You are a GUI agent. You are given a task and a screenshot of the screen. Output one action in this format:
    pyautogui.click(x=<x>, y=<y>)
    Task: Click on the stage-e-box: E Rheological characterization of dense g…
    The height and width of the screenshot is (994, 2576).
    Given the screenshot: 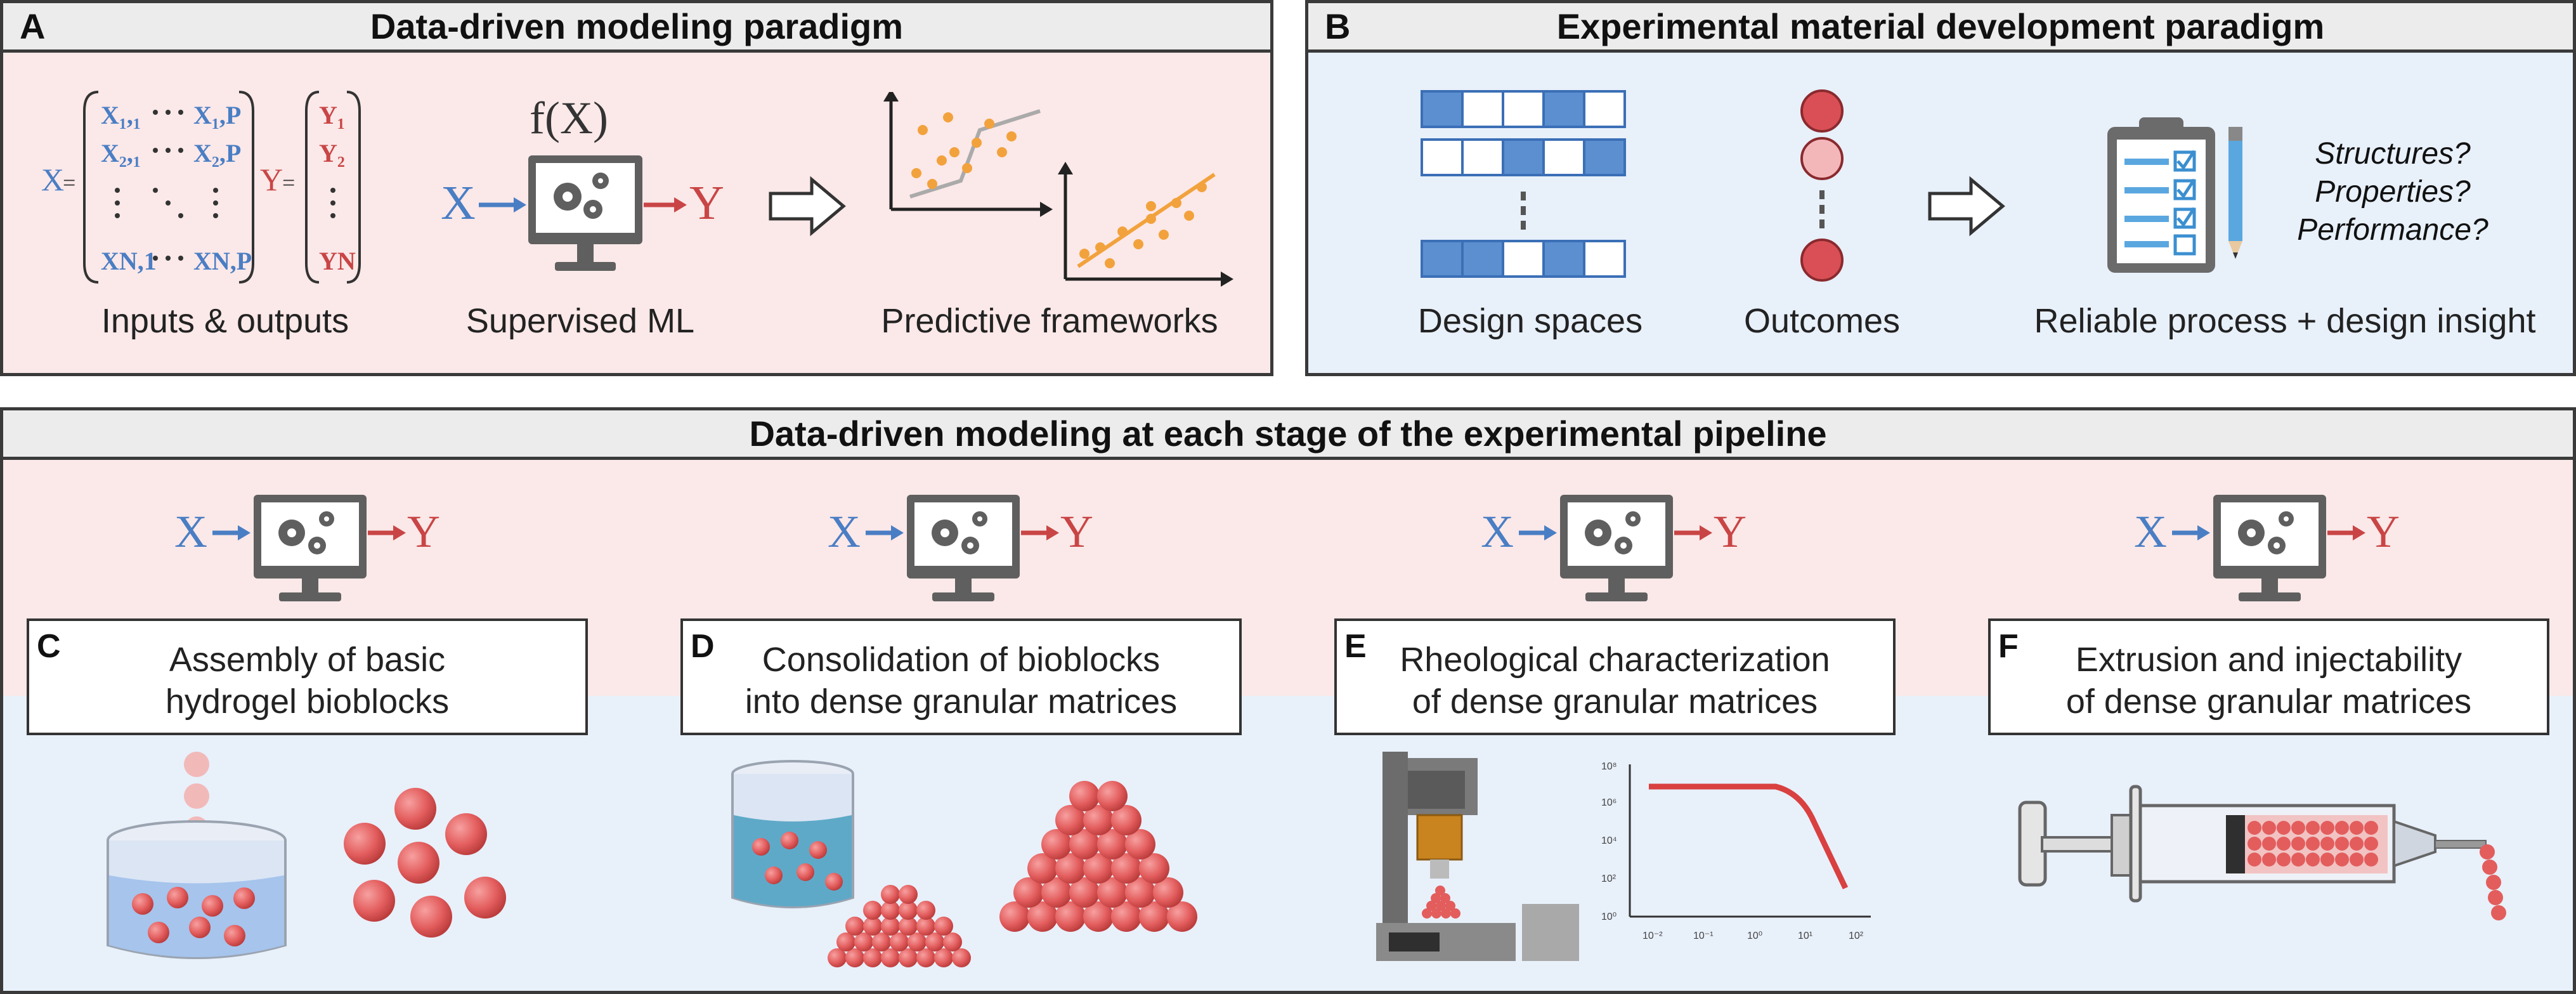 What is the action you would take?
    pyautogui.click(x=1615, y=676)
    